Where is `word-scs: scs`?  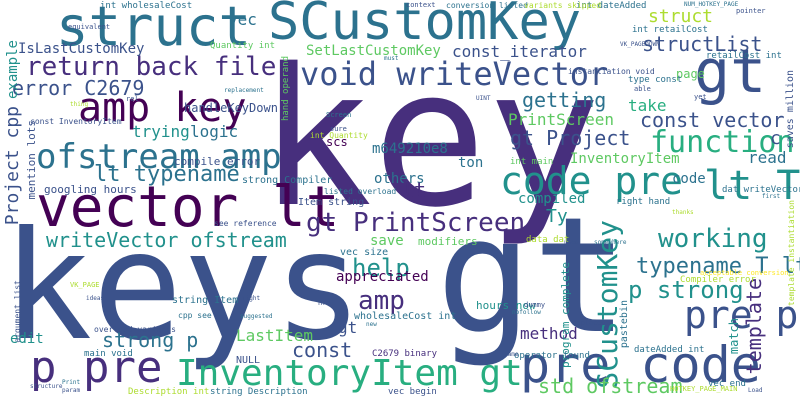
word-scs: scs is located at coordinates (337, 142).